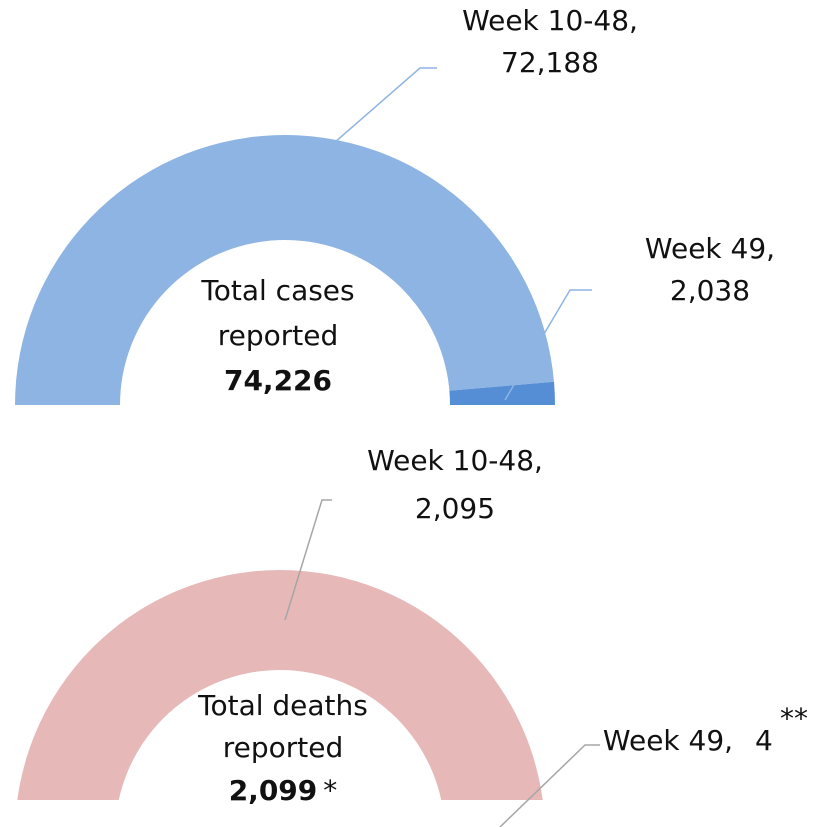  What do you see at coordinates (330, 790) in the screenshot?
I see `total-note: *` at bounding box center [330, 790].